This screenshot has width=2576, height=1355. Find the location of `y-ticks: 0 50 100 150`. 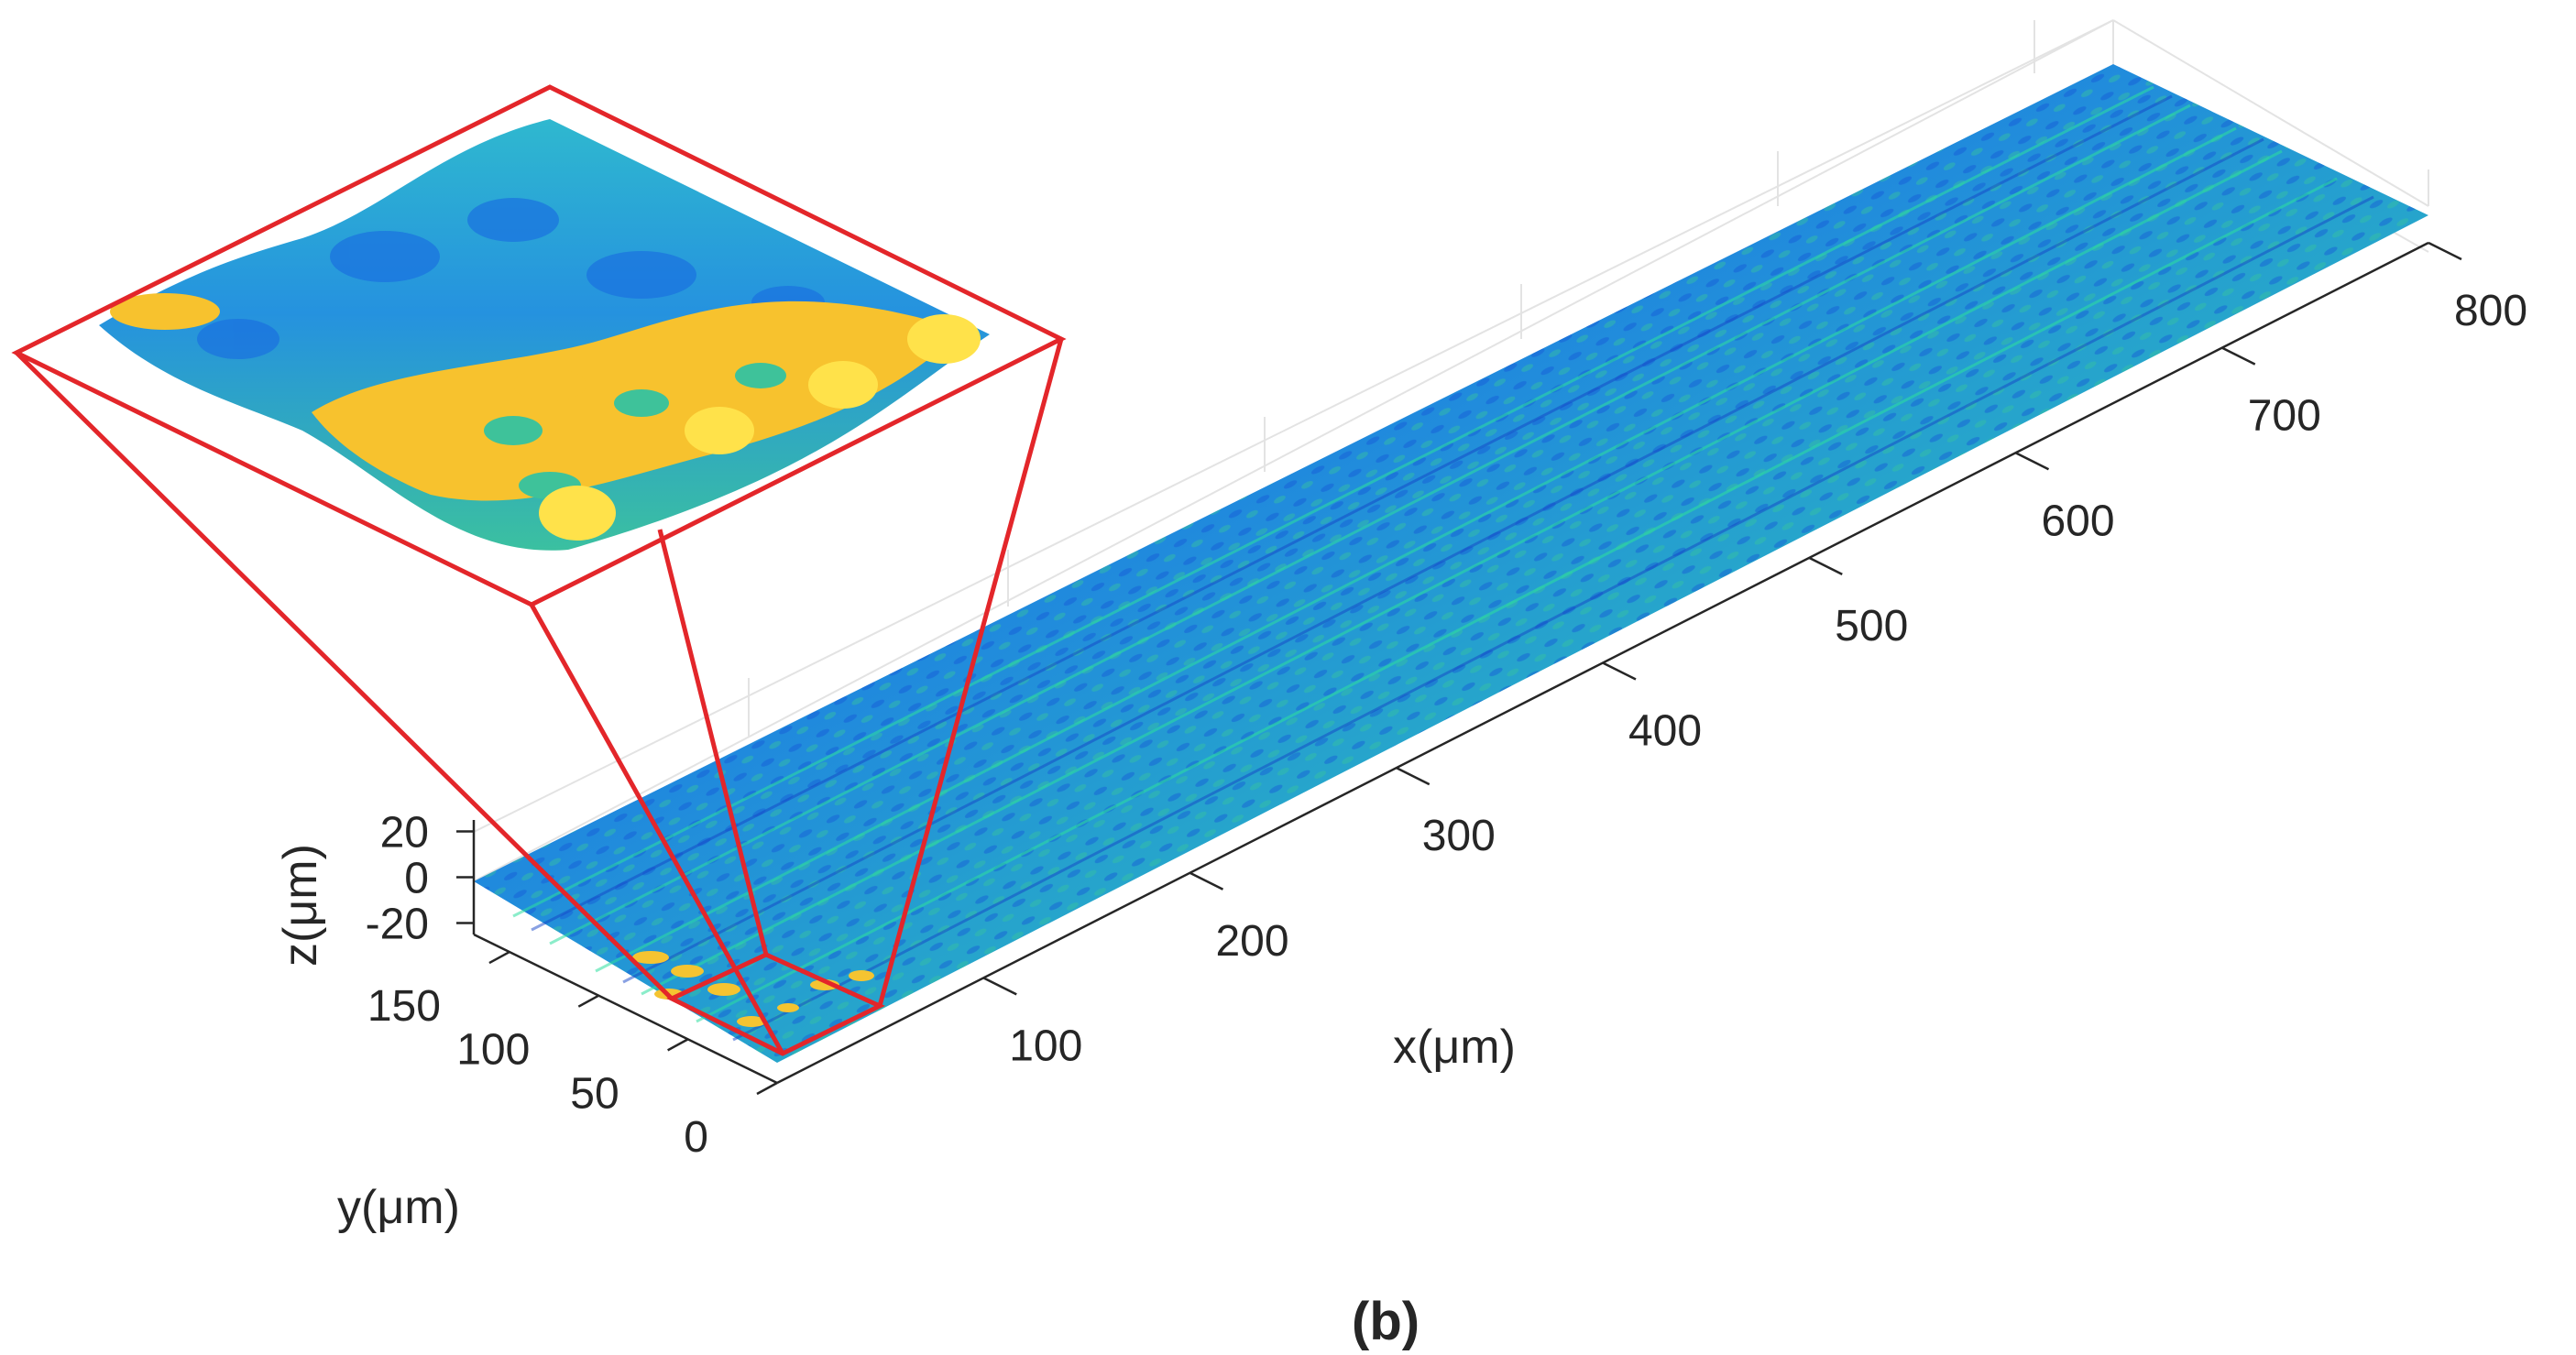

y-ticks: 0 50 100 150 is located at coordinates (572, 1056).